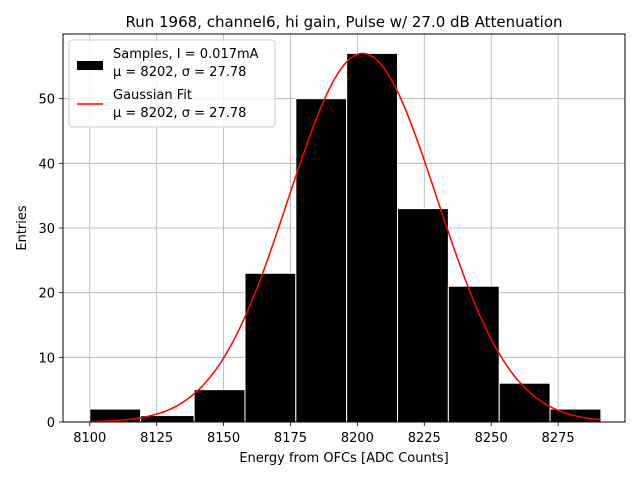 This screenshot has height=480, width=640. I want to click on x-tick-label: 8175, so click(290, 438).